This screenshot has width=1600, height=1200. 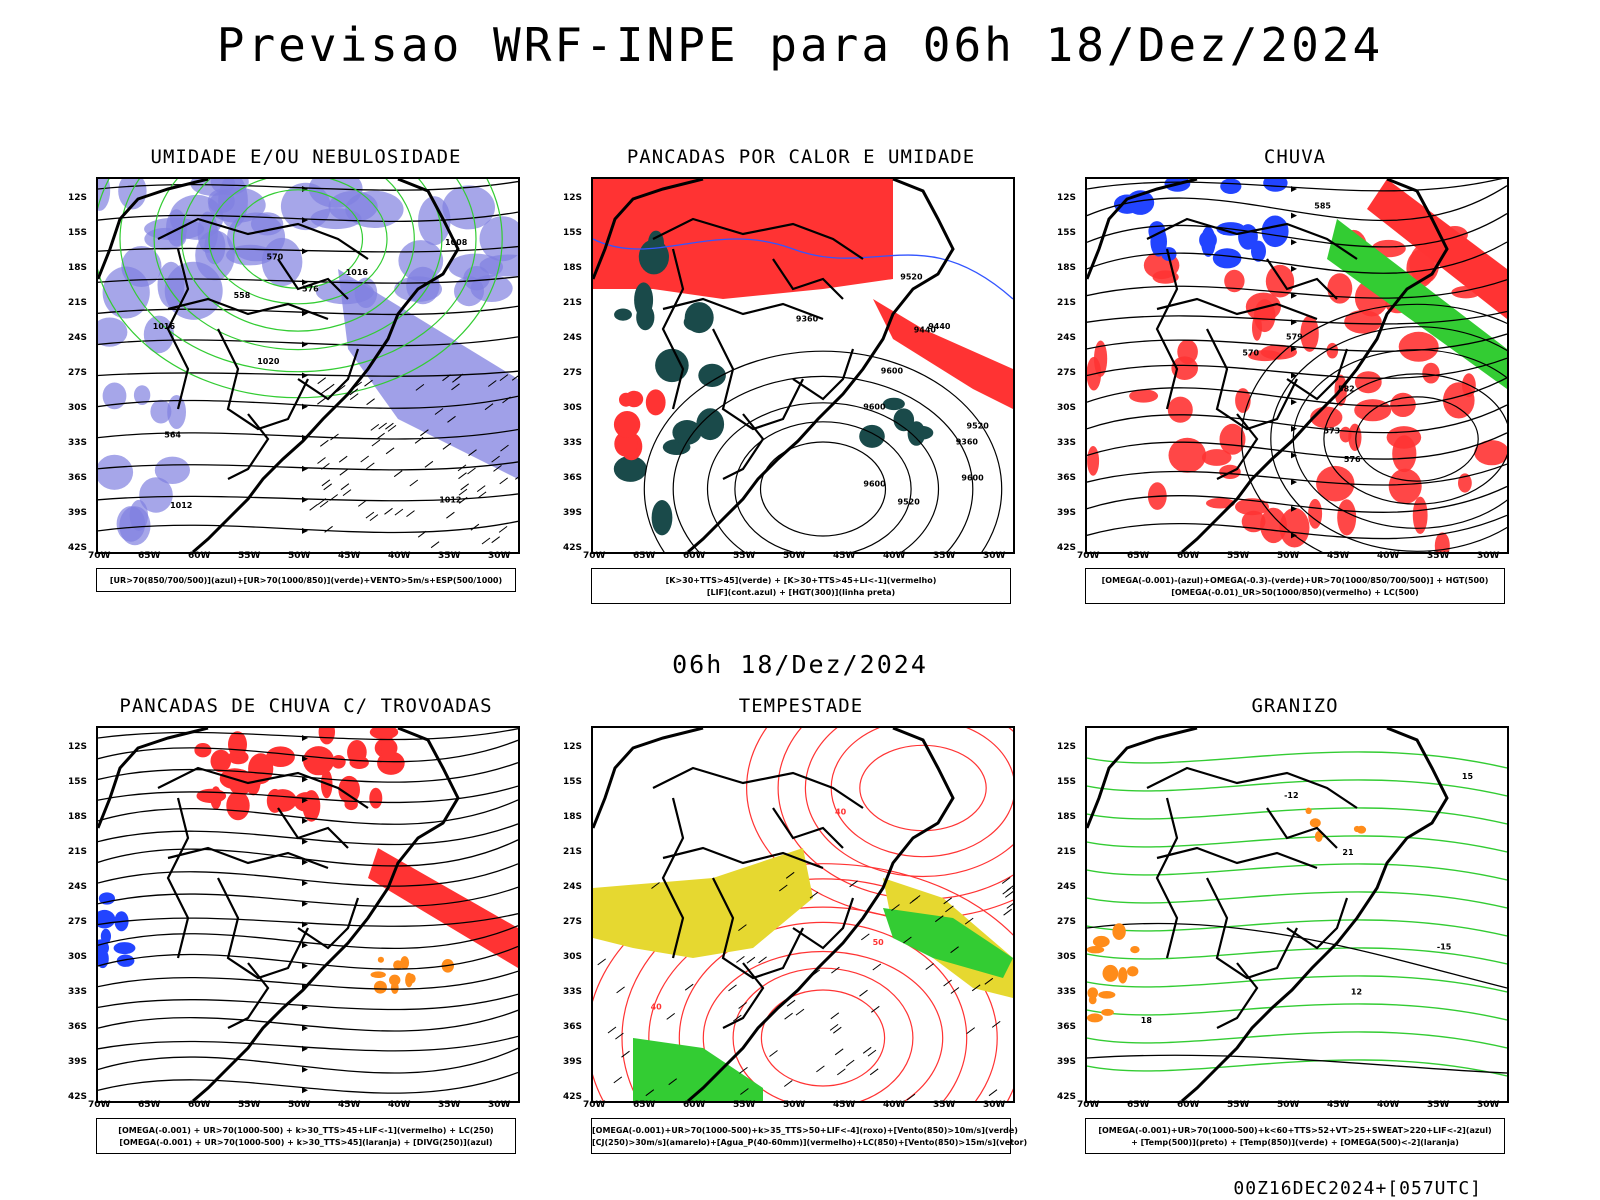 I want to click on main-title: Previsao WRF-INPE para 06h 18/Dez/2024, so click(x=800, y=45).